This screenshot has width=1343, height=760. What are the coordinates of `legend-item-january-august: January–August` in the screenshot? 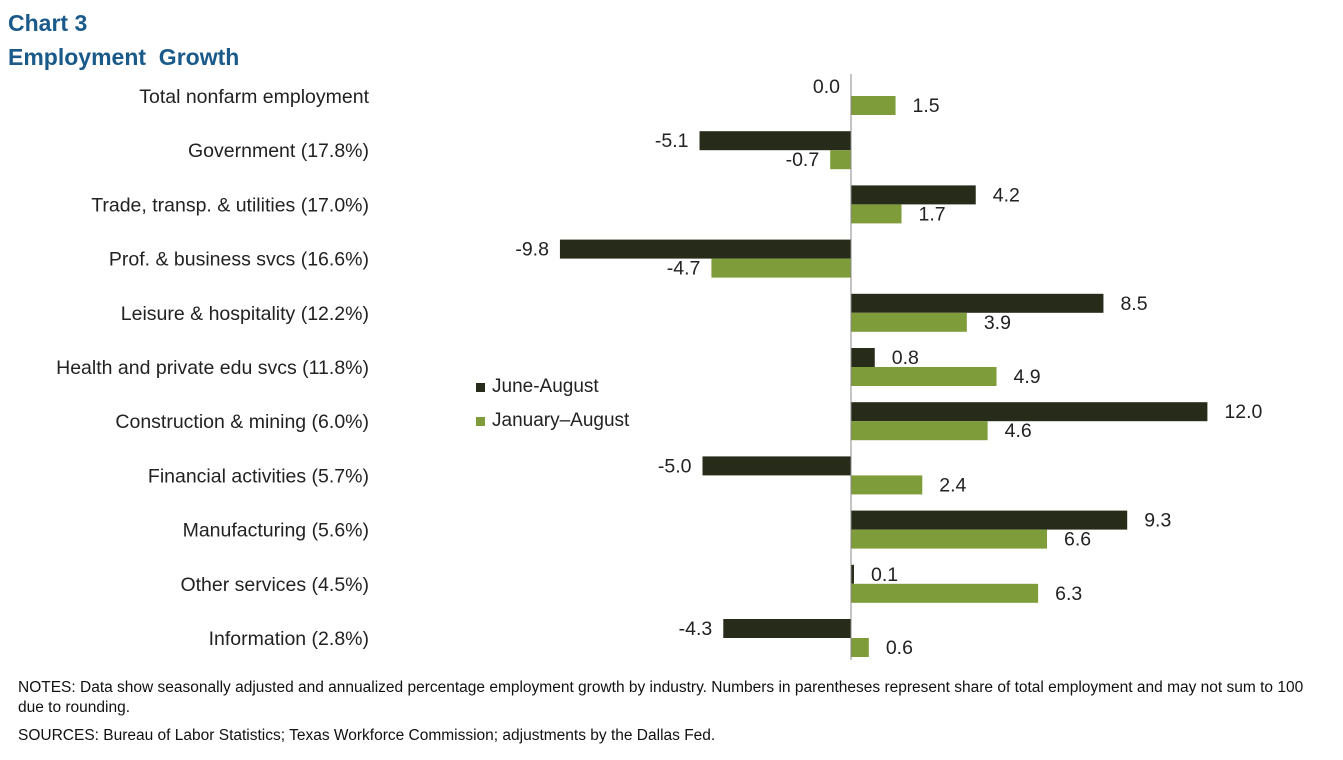 It's located at (552, 421).